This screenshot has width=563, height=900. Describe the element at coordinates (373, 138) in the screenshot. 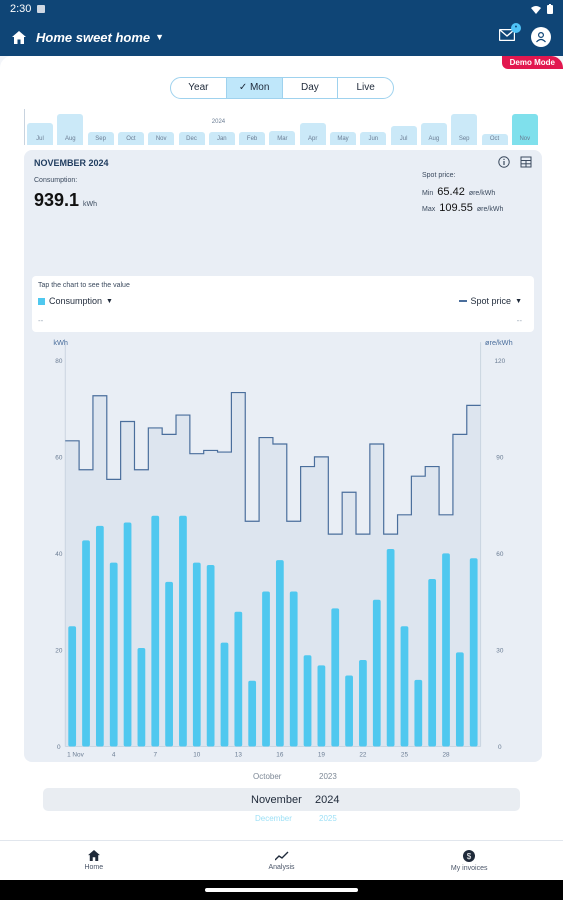

I see `month-strip-bar-11: Jun` at that location.